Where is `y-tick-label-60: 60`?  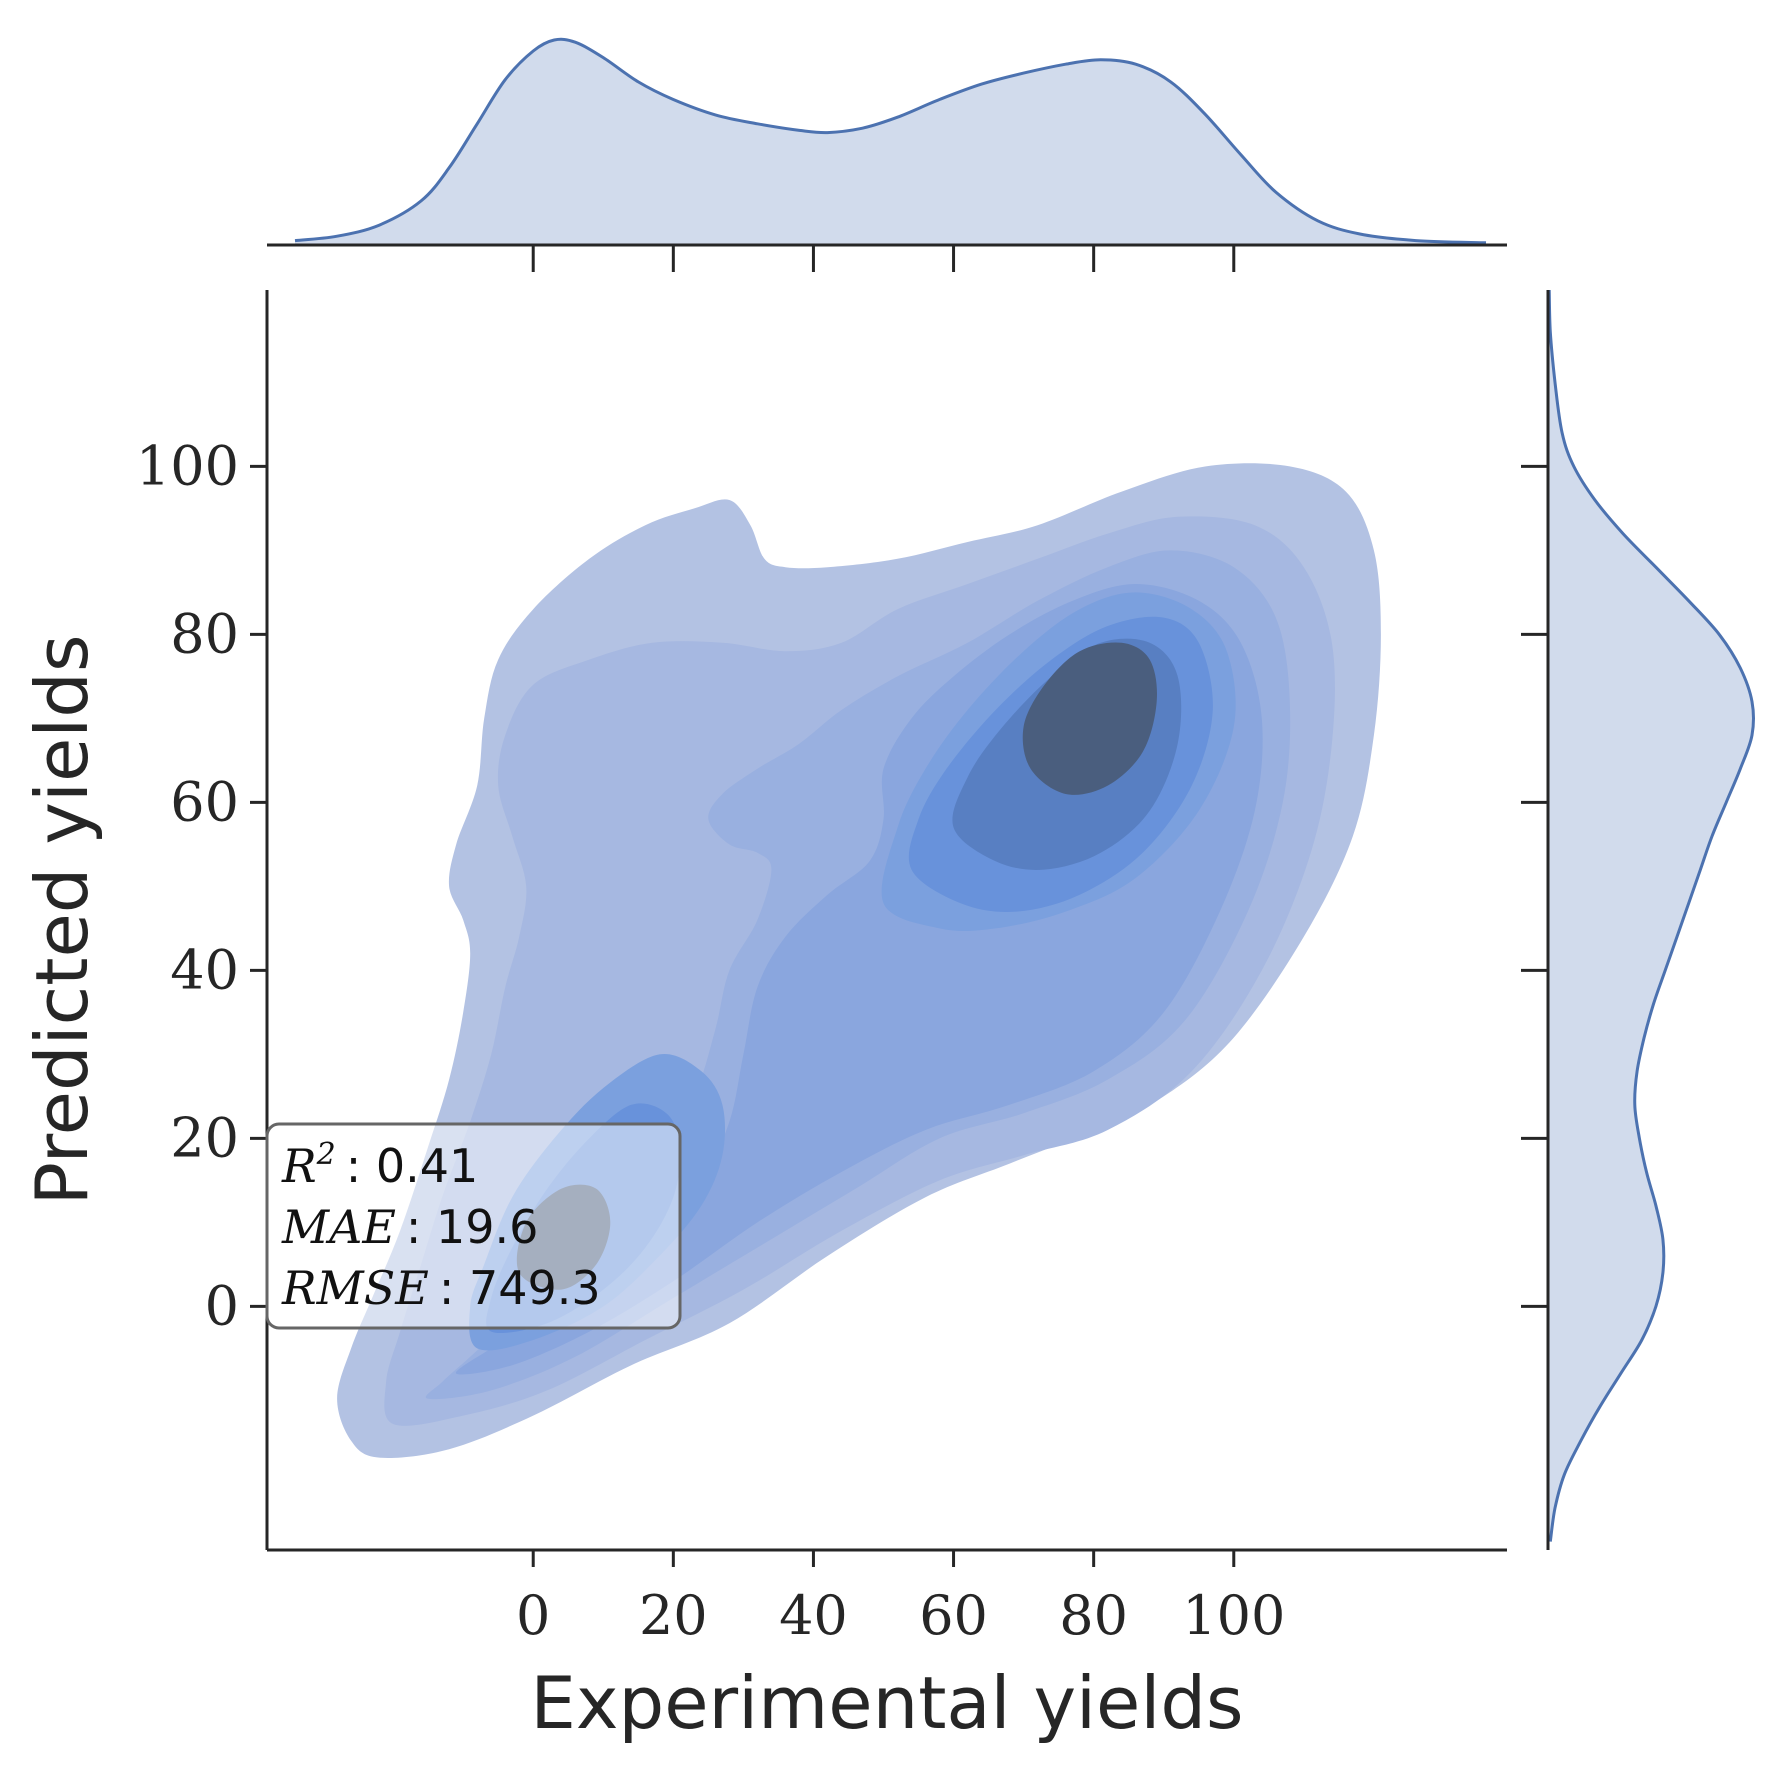 y-tick-label-60: 60 is located at coordinates (204, 801).